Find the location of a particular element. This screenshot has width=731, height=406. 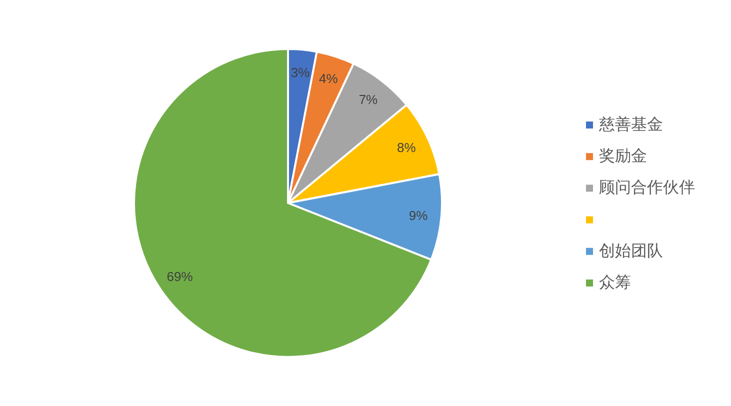

data-label: 9% is located at coordinates (418, 215).